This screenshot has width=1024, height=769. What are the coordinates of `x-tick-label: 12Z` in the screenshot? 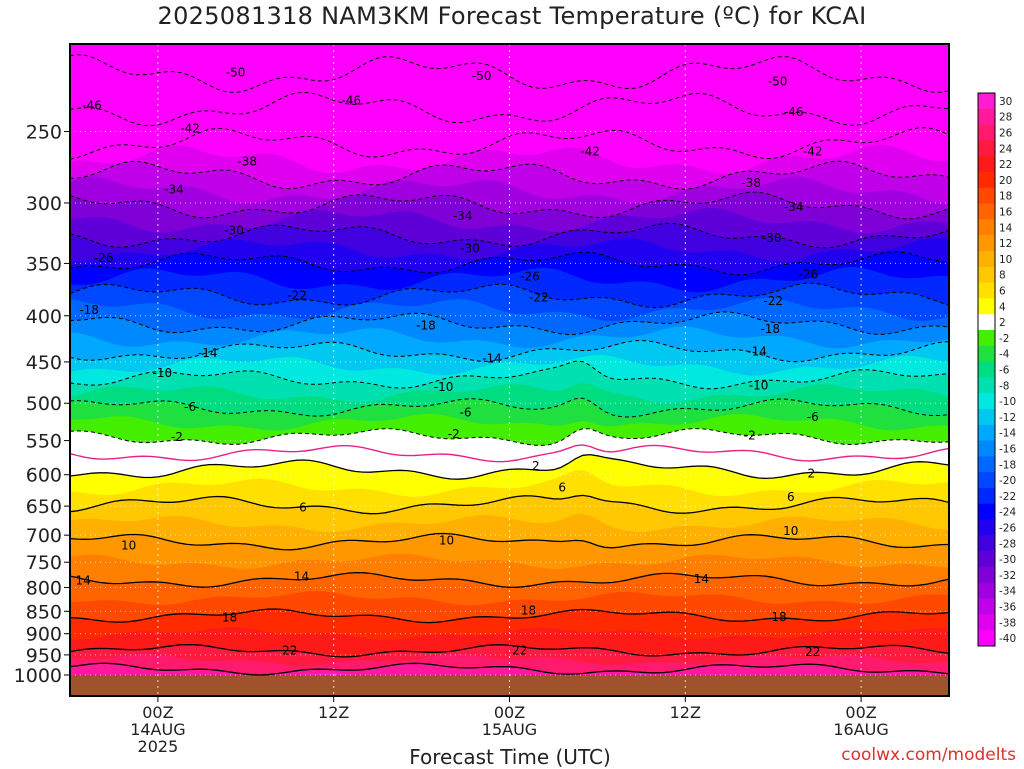 It's located at (685, 712).